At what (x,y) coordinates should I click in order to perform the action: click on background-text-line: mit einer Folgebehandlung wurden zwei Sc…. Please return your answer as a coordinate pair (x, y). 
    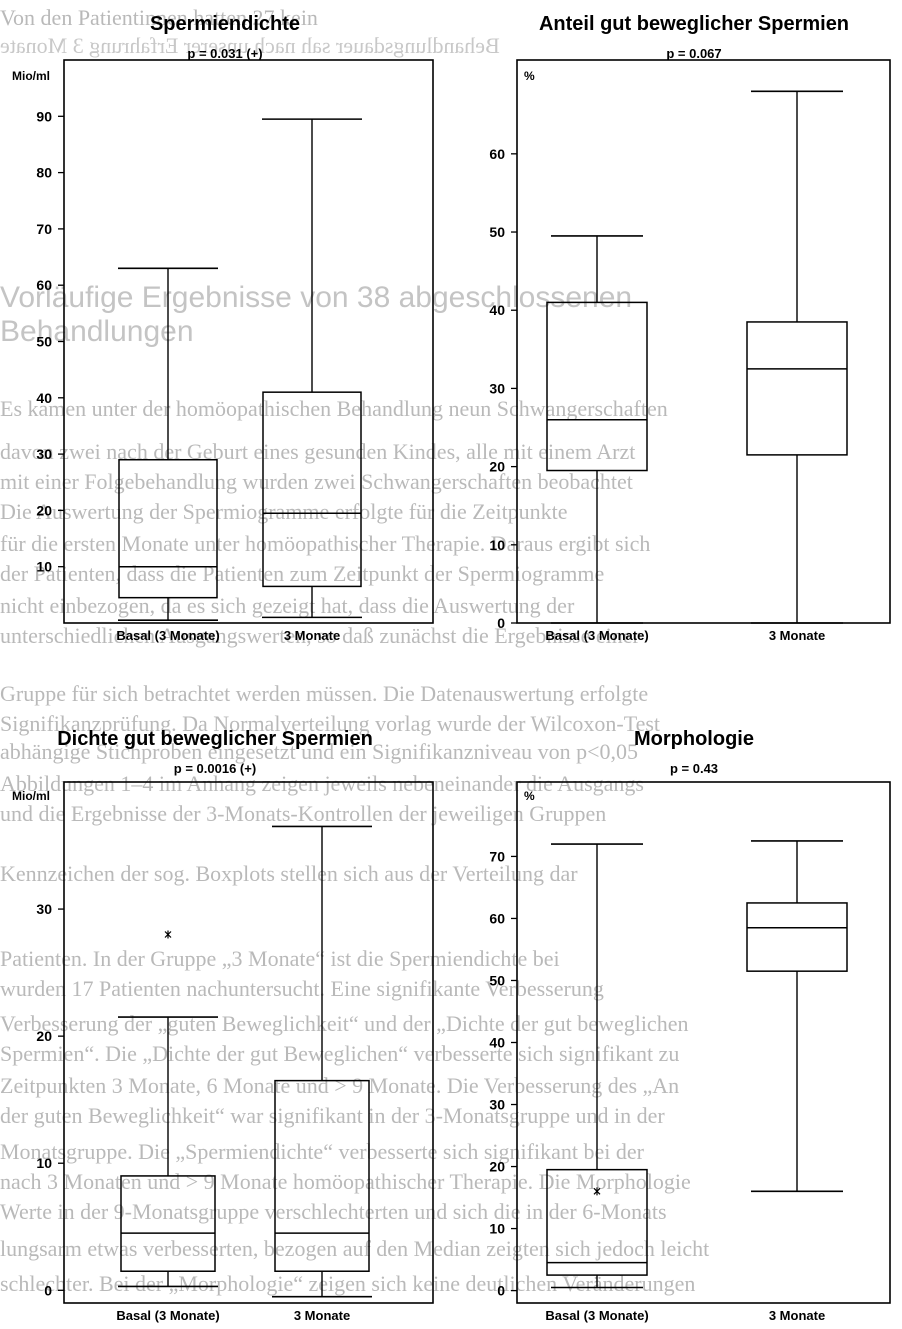
    Looking at the image, I should click on (316, 481).